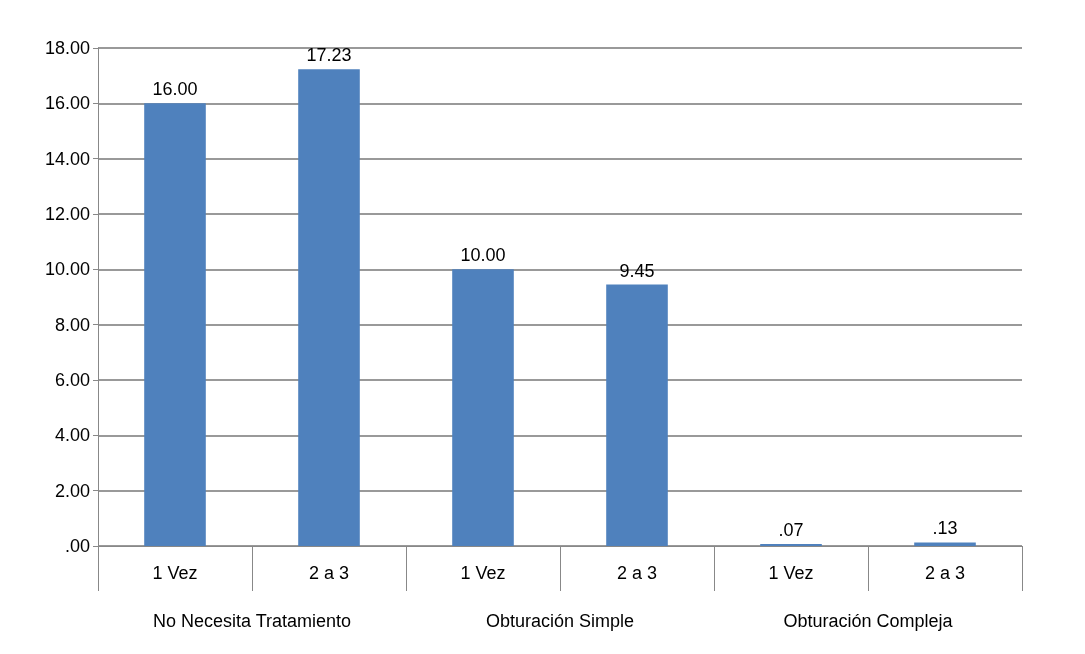  What do you see at coordinates (72, 380) in the screenshot?
I see `y-tick-label: 6.00` at bounding box center [72, 380].